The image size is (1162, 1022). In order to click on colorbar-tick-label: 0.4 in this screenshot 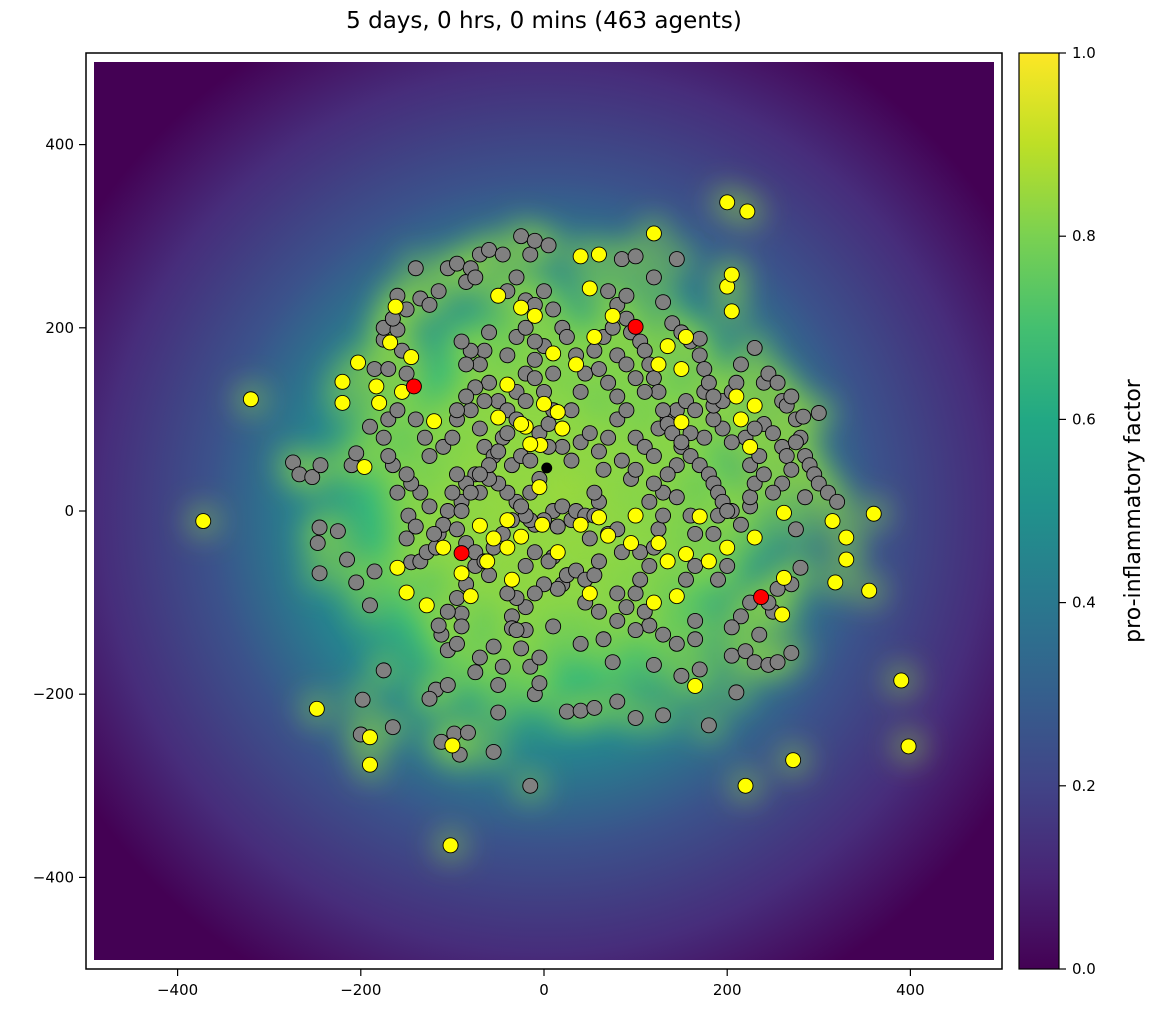, I will do `click(1084, 603)`.